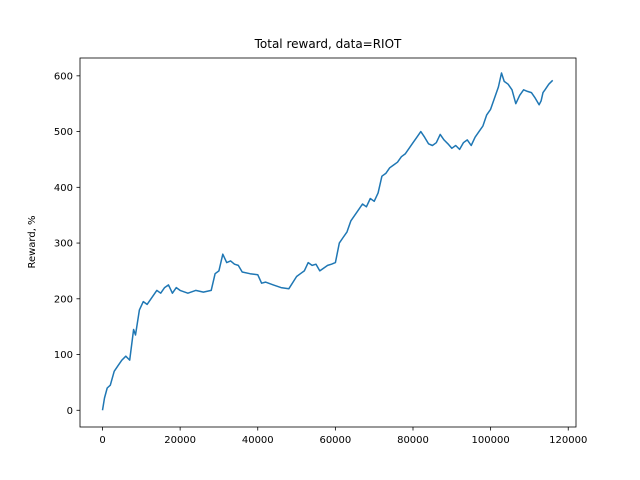  What do you see at coordinates (413, 440) in the screenshot?
I see `x-tick-label: 80000` at bounding box center [413, 440].